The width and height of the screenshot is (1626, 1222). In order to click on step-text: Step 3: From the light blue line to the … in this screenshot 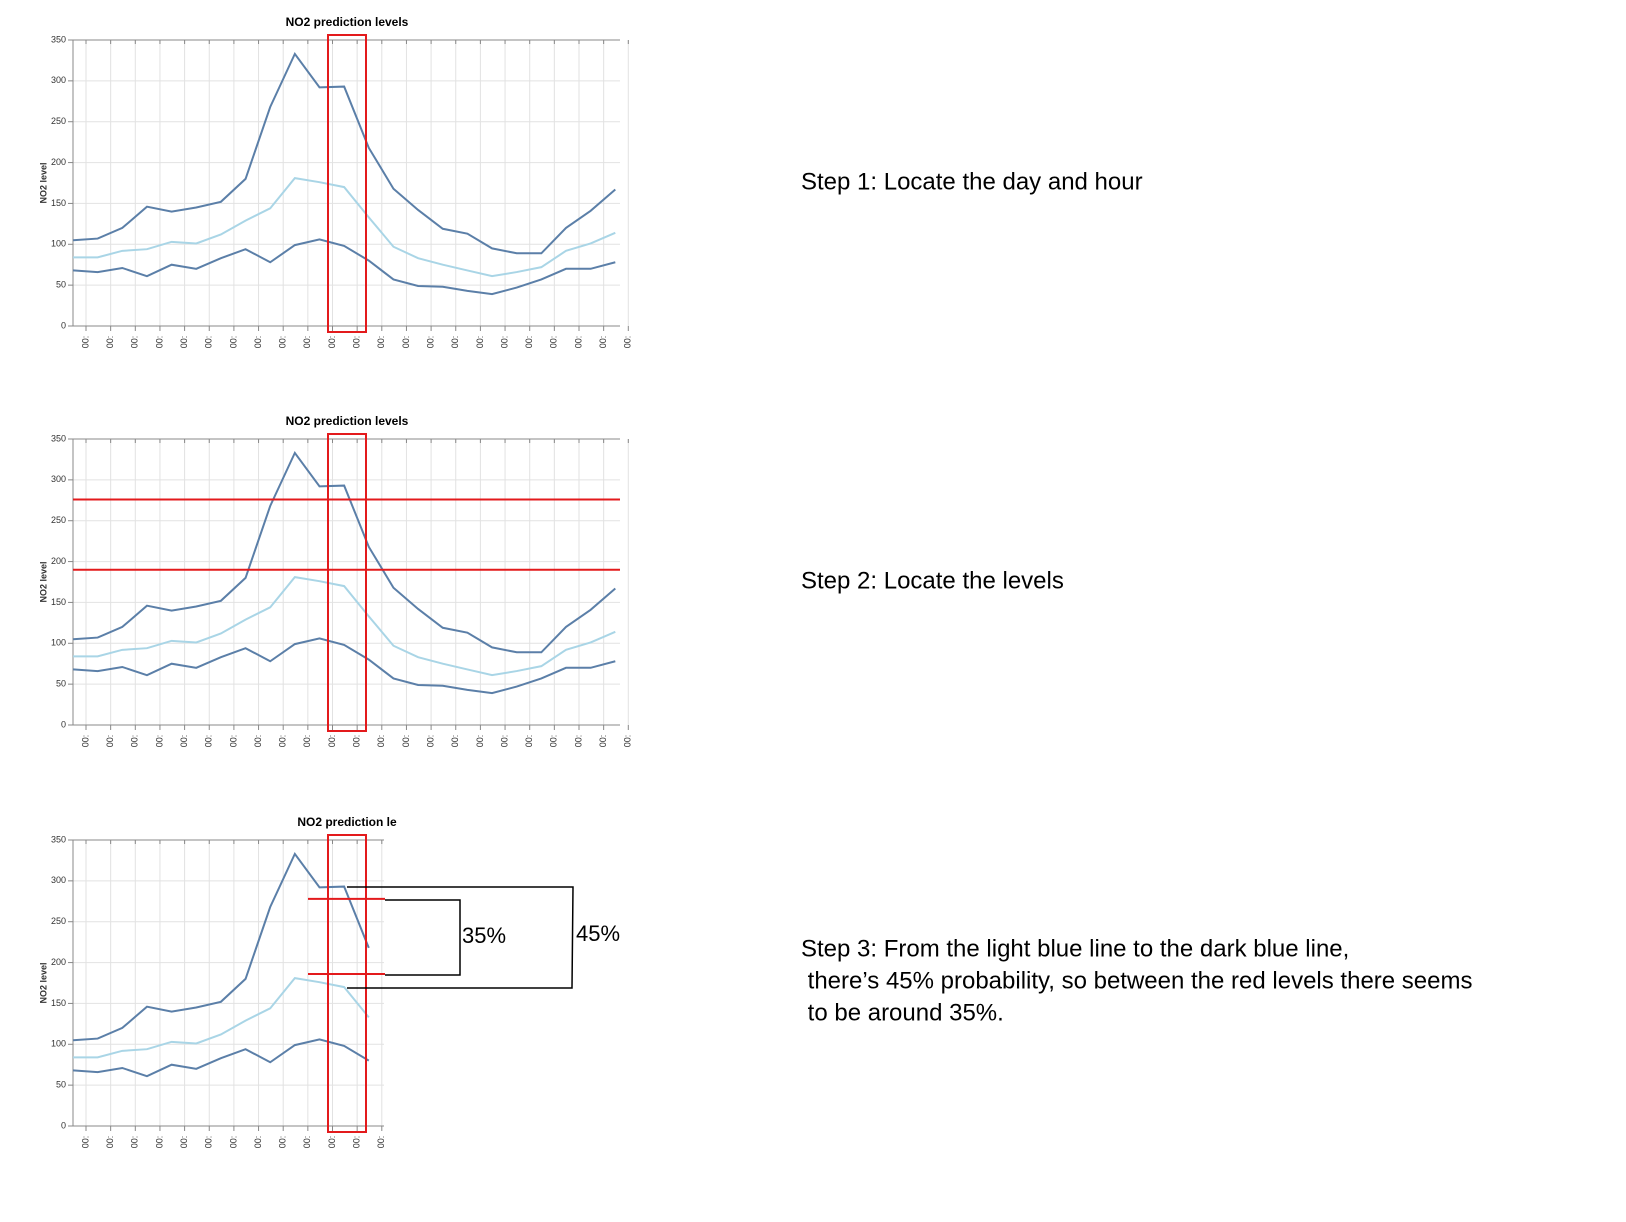, I will do `click(1075, 948)`.